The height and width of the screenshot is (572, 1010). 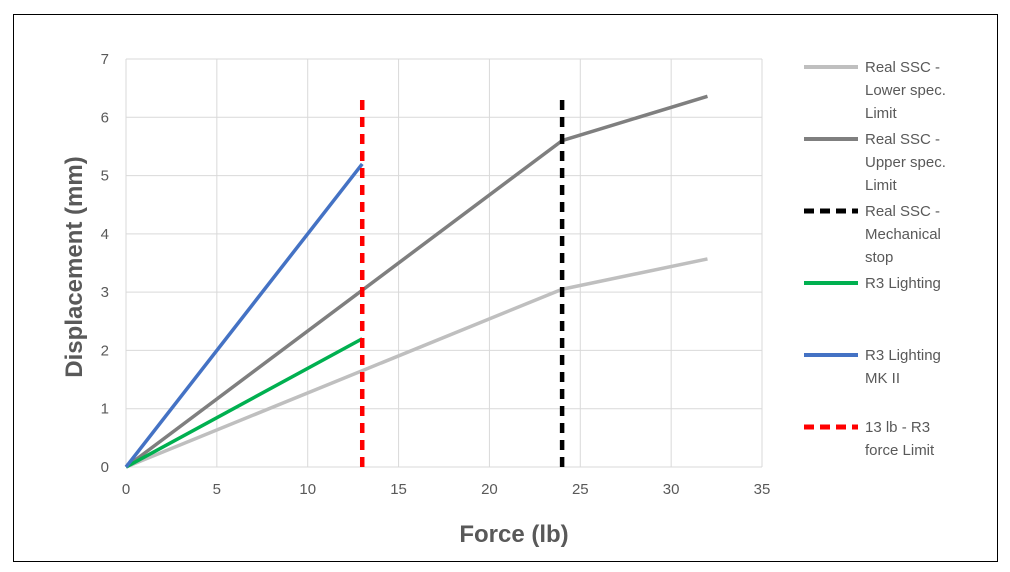 I want to click on x-axis-title: Force (lb), so click(x=513, y=534).